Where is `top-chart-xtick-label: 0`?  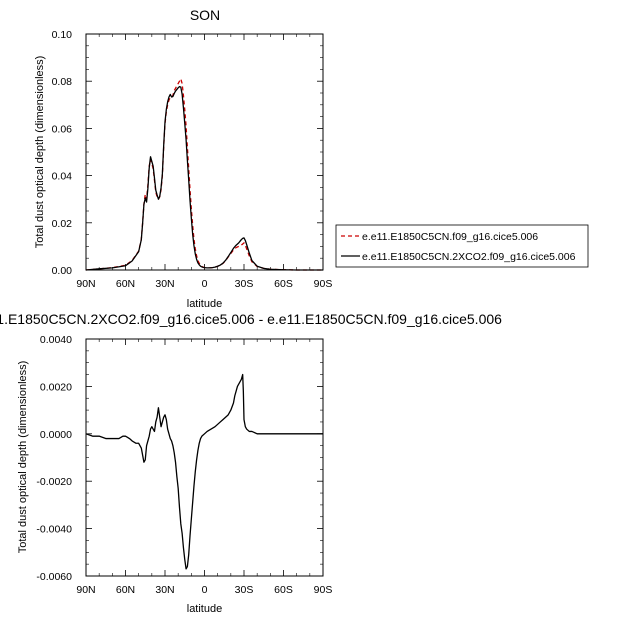 top-chart-xtick-label: 0 is located at coordinates (205, 284).